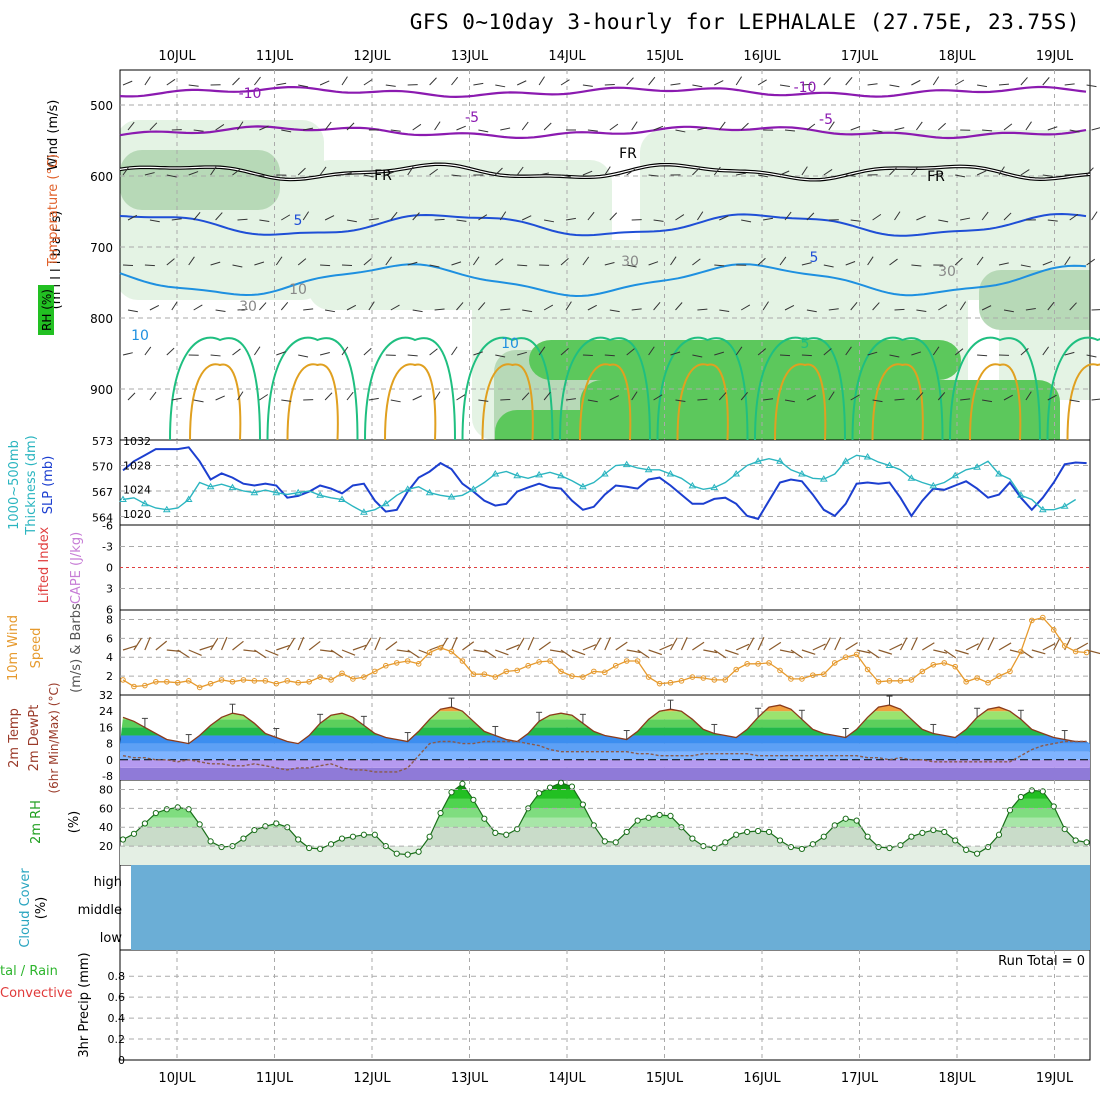 The image size is (1100, 1100). I want to click on precip-tick: 0, so click(121, 1060).